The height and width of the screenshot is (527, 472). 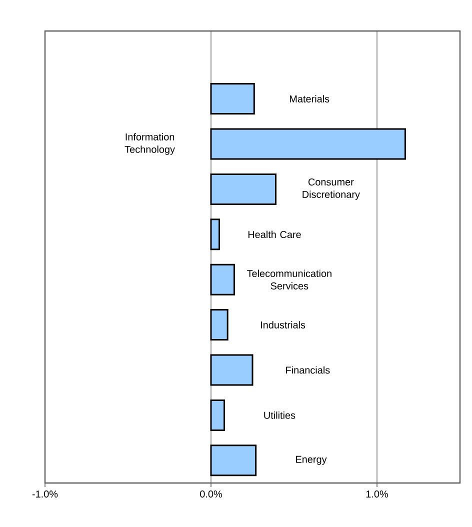 I want to click on y-tick-label: Information Technology, so click(x=149, y=144).